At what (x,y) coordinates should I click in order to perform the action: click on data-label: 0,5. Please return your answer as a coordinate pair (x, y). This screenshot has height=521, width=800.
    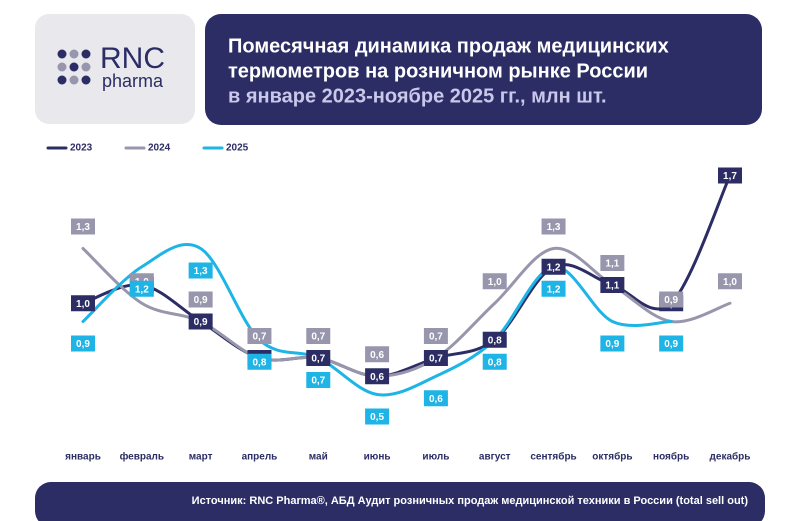
    Looking at the image, I should click on (377, 417).